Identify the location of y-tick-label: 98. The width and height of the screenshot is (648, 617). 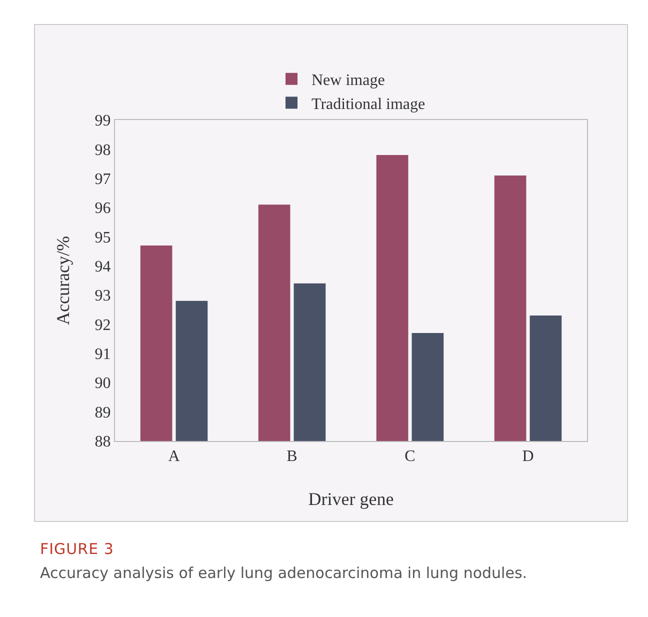
(102, 150).